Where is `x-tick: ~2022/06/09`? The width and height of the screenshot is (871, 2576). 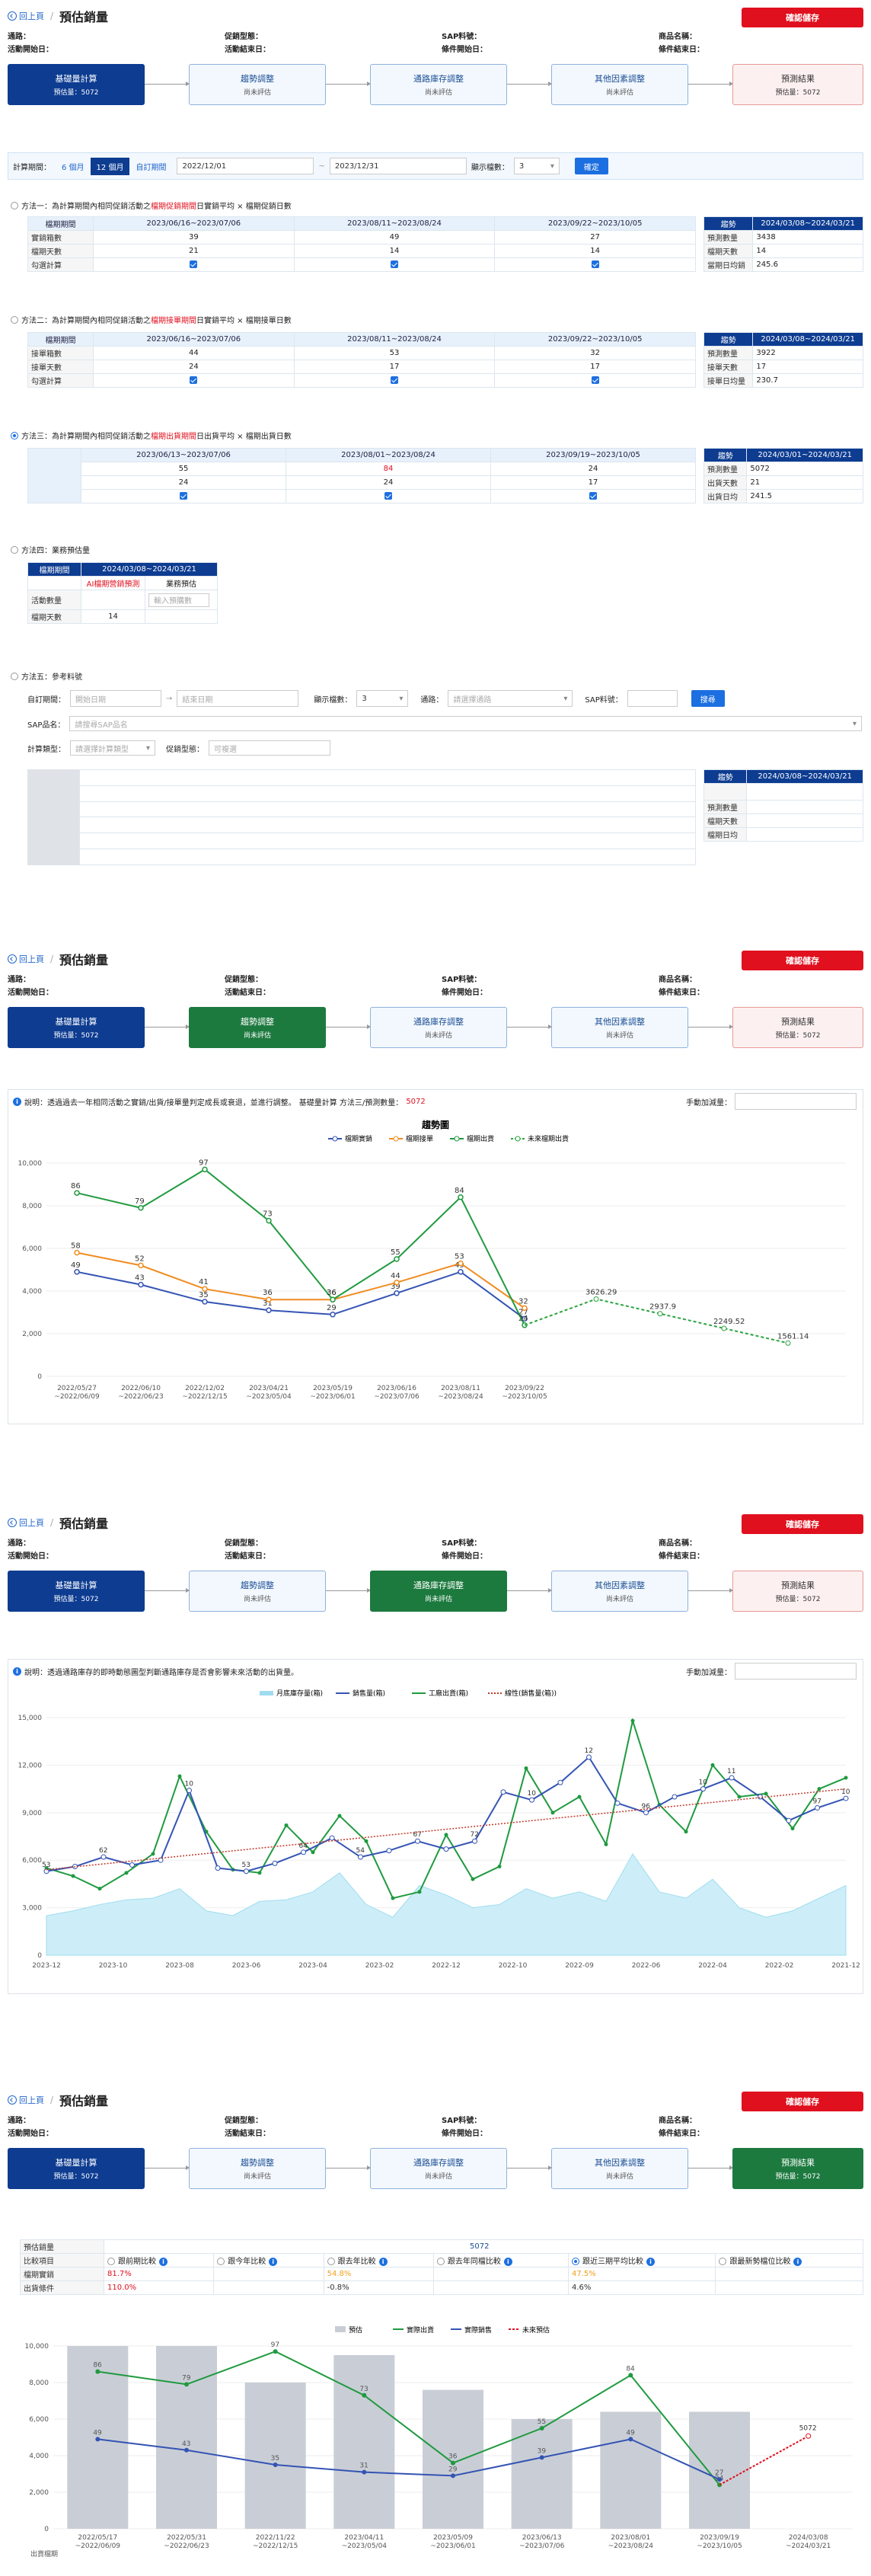
x-tick: ~2022/06/09 is located at coordinates (98, 2546).